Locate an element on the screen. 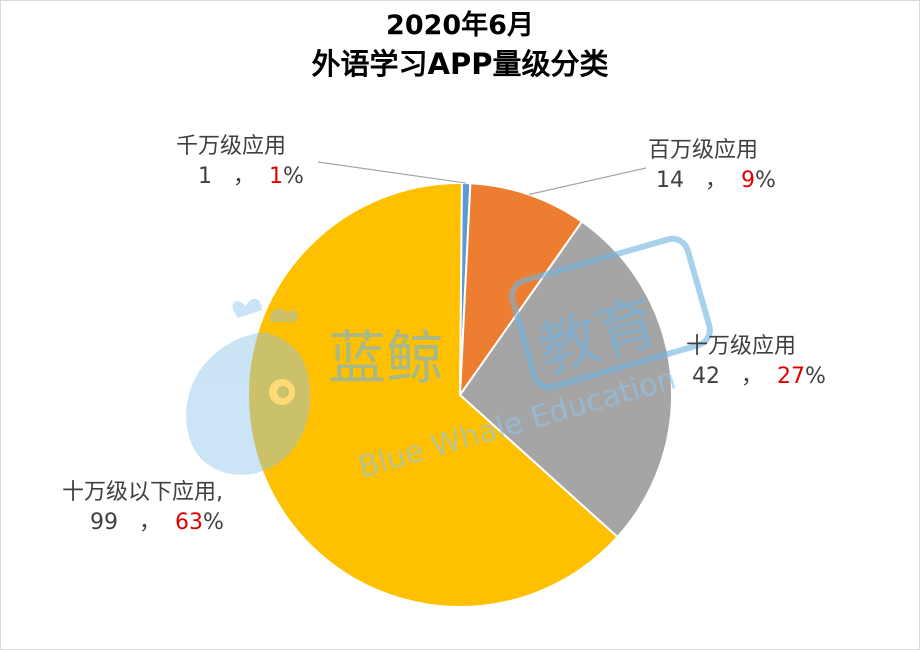 The height and width of the screenshot is (650, 920). label-slice-3: 十万级以下应用, 99 ， 63% is located at coordinates (143, 508).